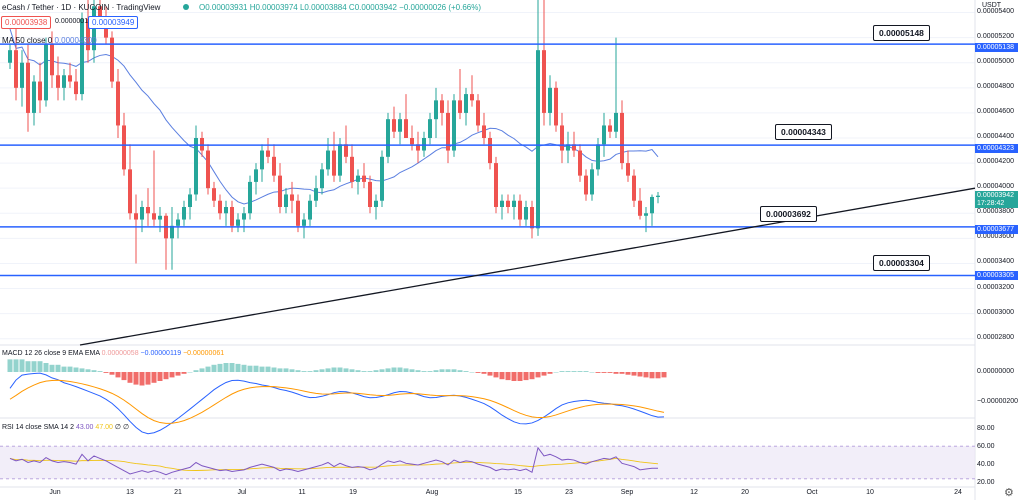  What do you see at coordinates (901, 263) in the screenshot?
I see `level-callout-4: 0.00003304` at bounding box center [901, 263].